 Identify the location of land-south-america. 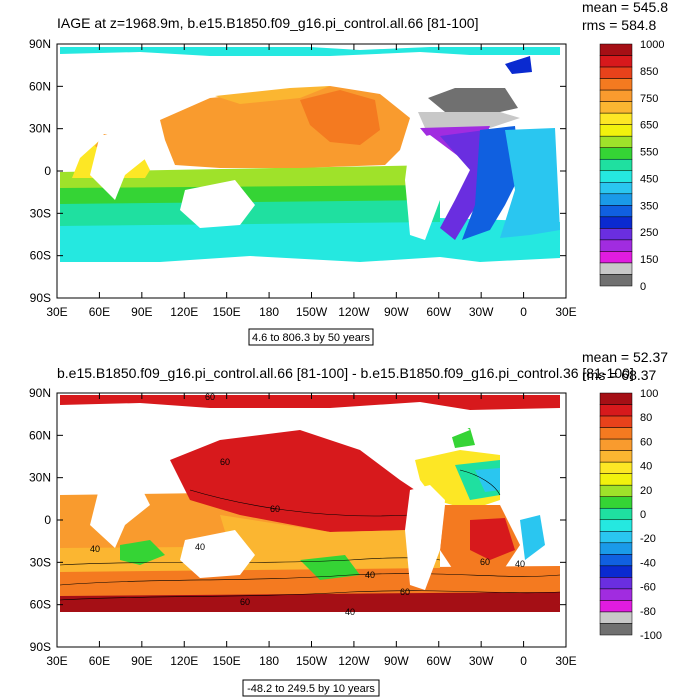
(425, 537).